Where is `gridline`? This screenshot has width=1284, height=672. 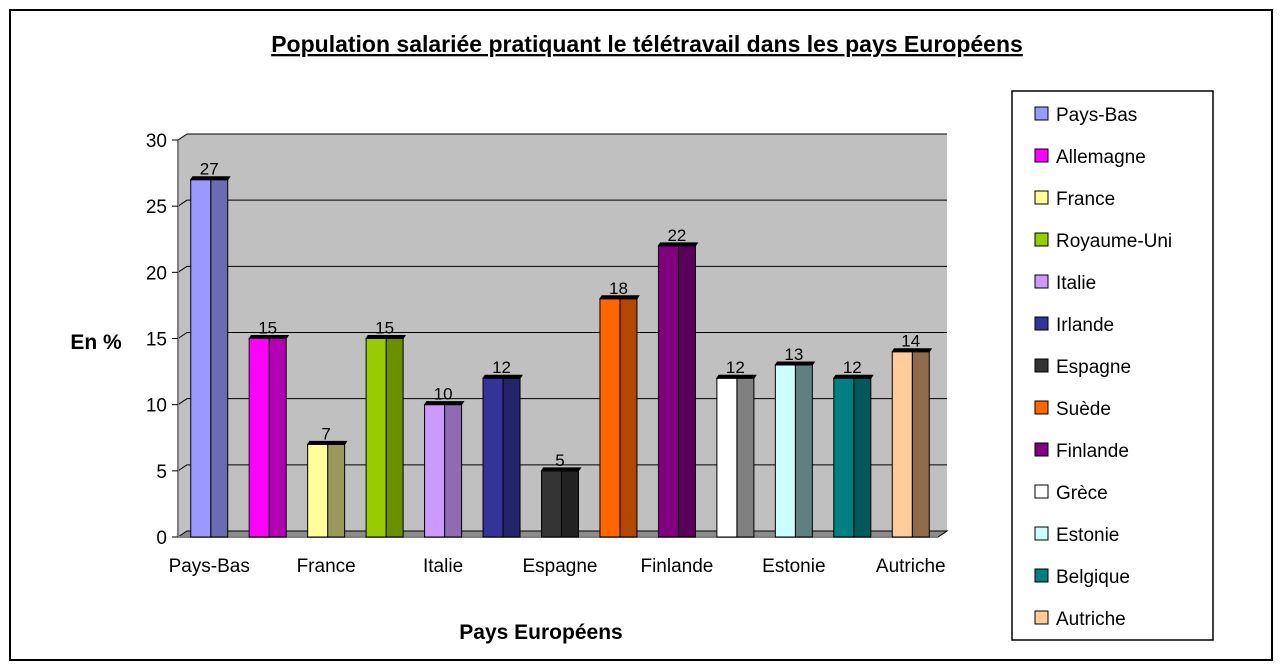
gridline is located at coordinates (562, 137).